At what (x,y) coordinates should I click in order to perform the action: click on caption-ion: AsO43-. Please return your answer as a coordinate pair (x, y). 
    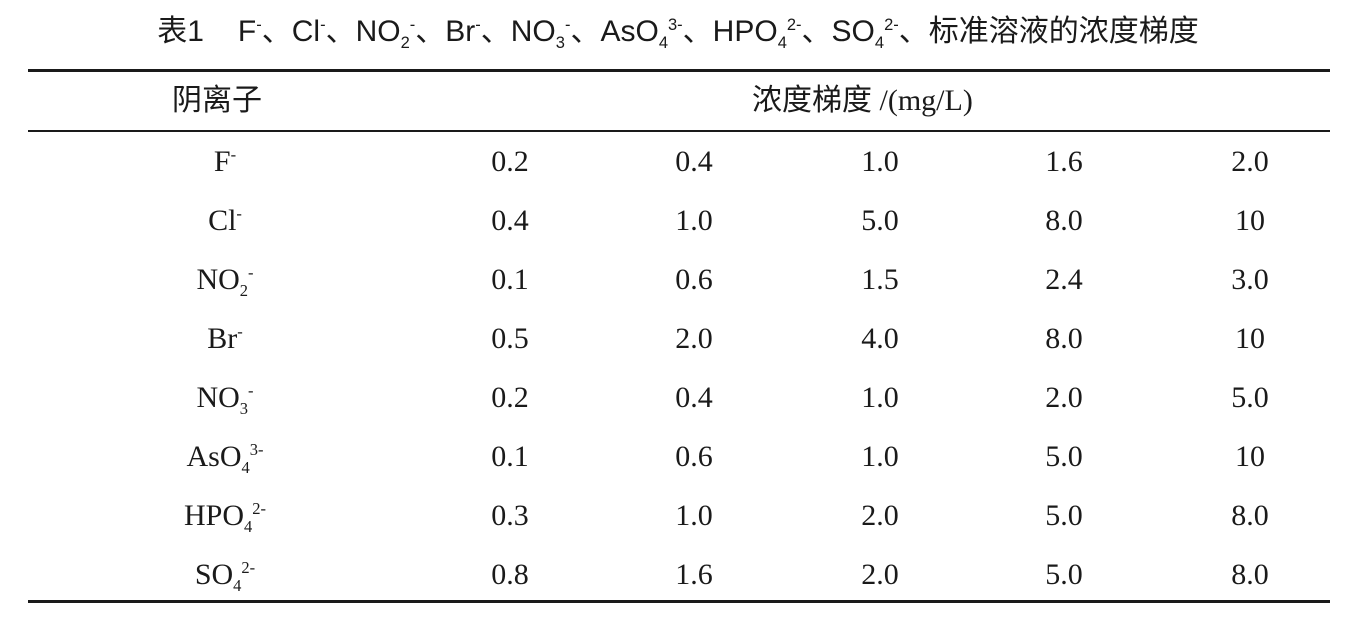
    Looking at the image, I should click on (641, 33).